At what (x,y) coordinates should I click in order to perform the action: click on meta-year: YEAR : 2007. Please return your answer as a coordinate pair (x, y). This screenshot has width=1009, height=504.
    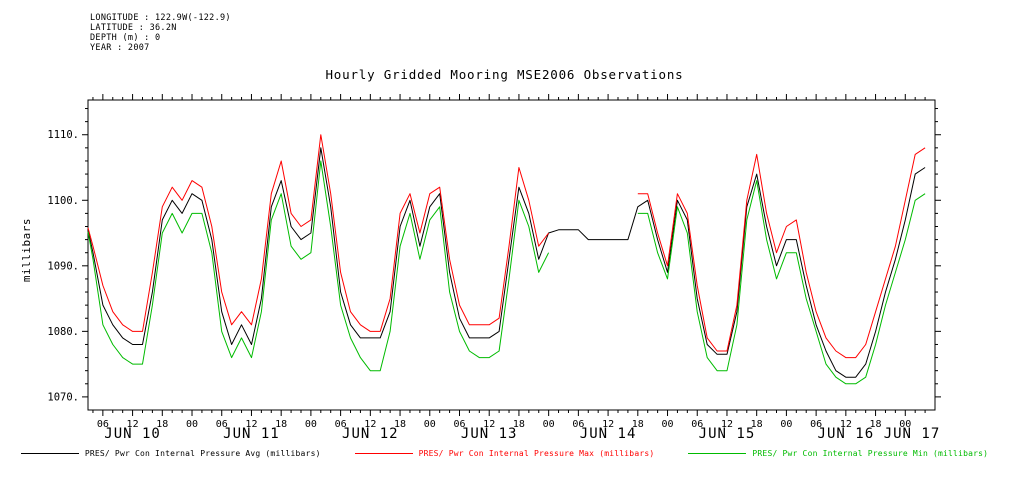
    Looking at the image, I should click on (120, 48).